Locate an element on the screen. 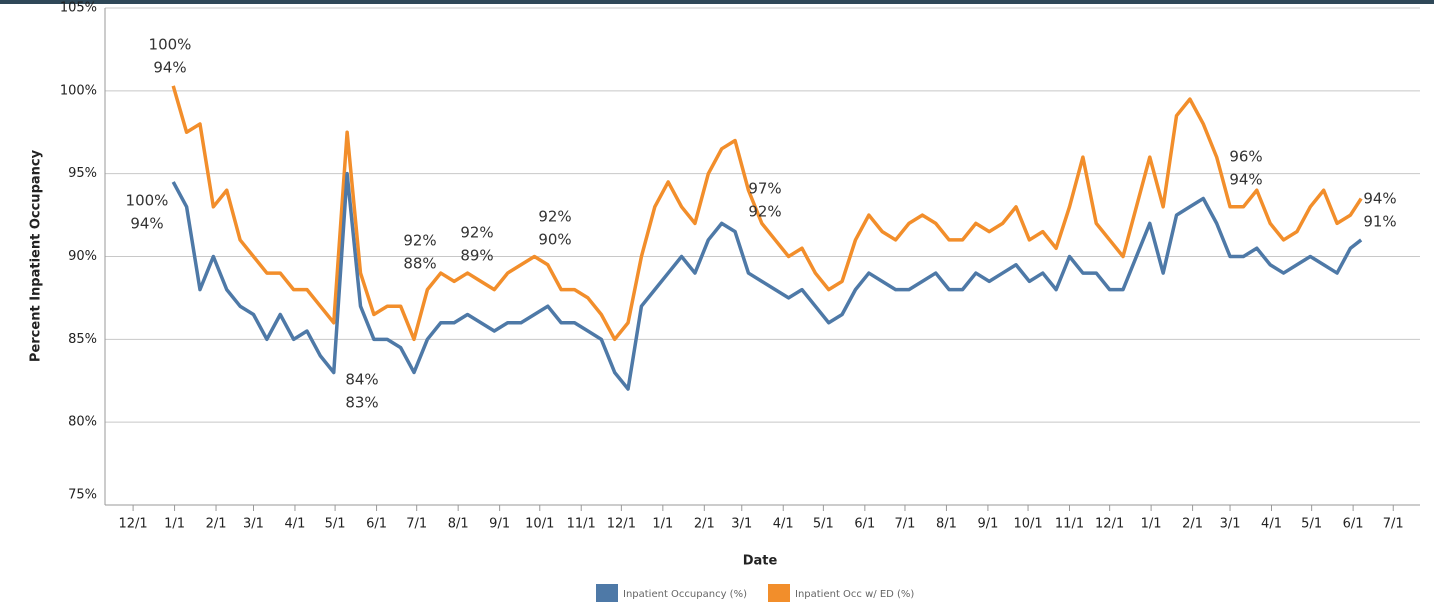 The width and height of the screenshot is (1434, 604). legend-label: Inpatient Occ w/ ED (%) is located at coordinates (854, 594).